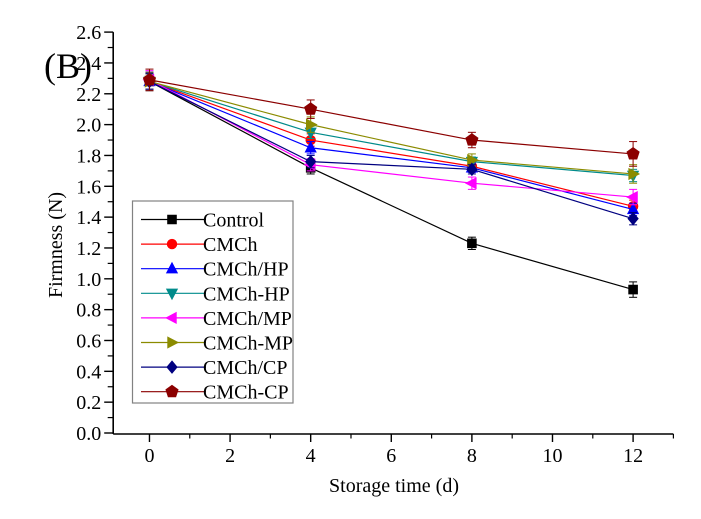 This screenshot has width=701, height=519. Describe the element at coordinates (88, 33) in the screenshot. I see `y-tick-label: 2.6` at that location.